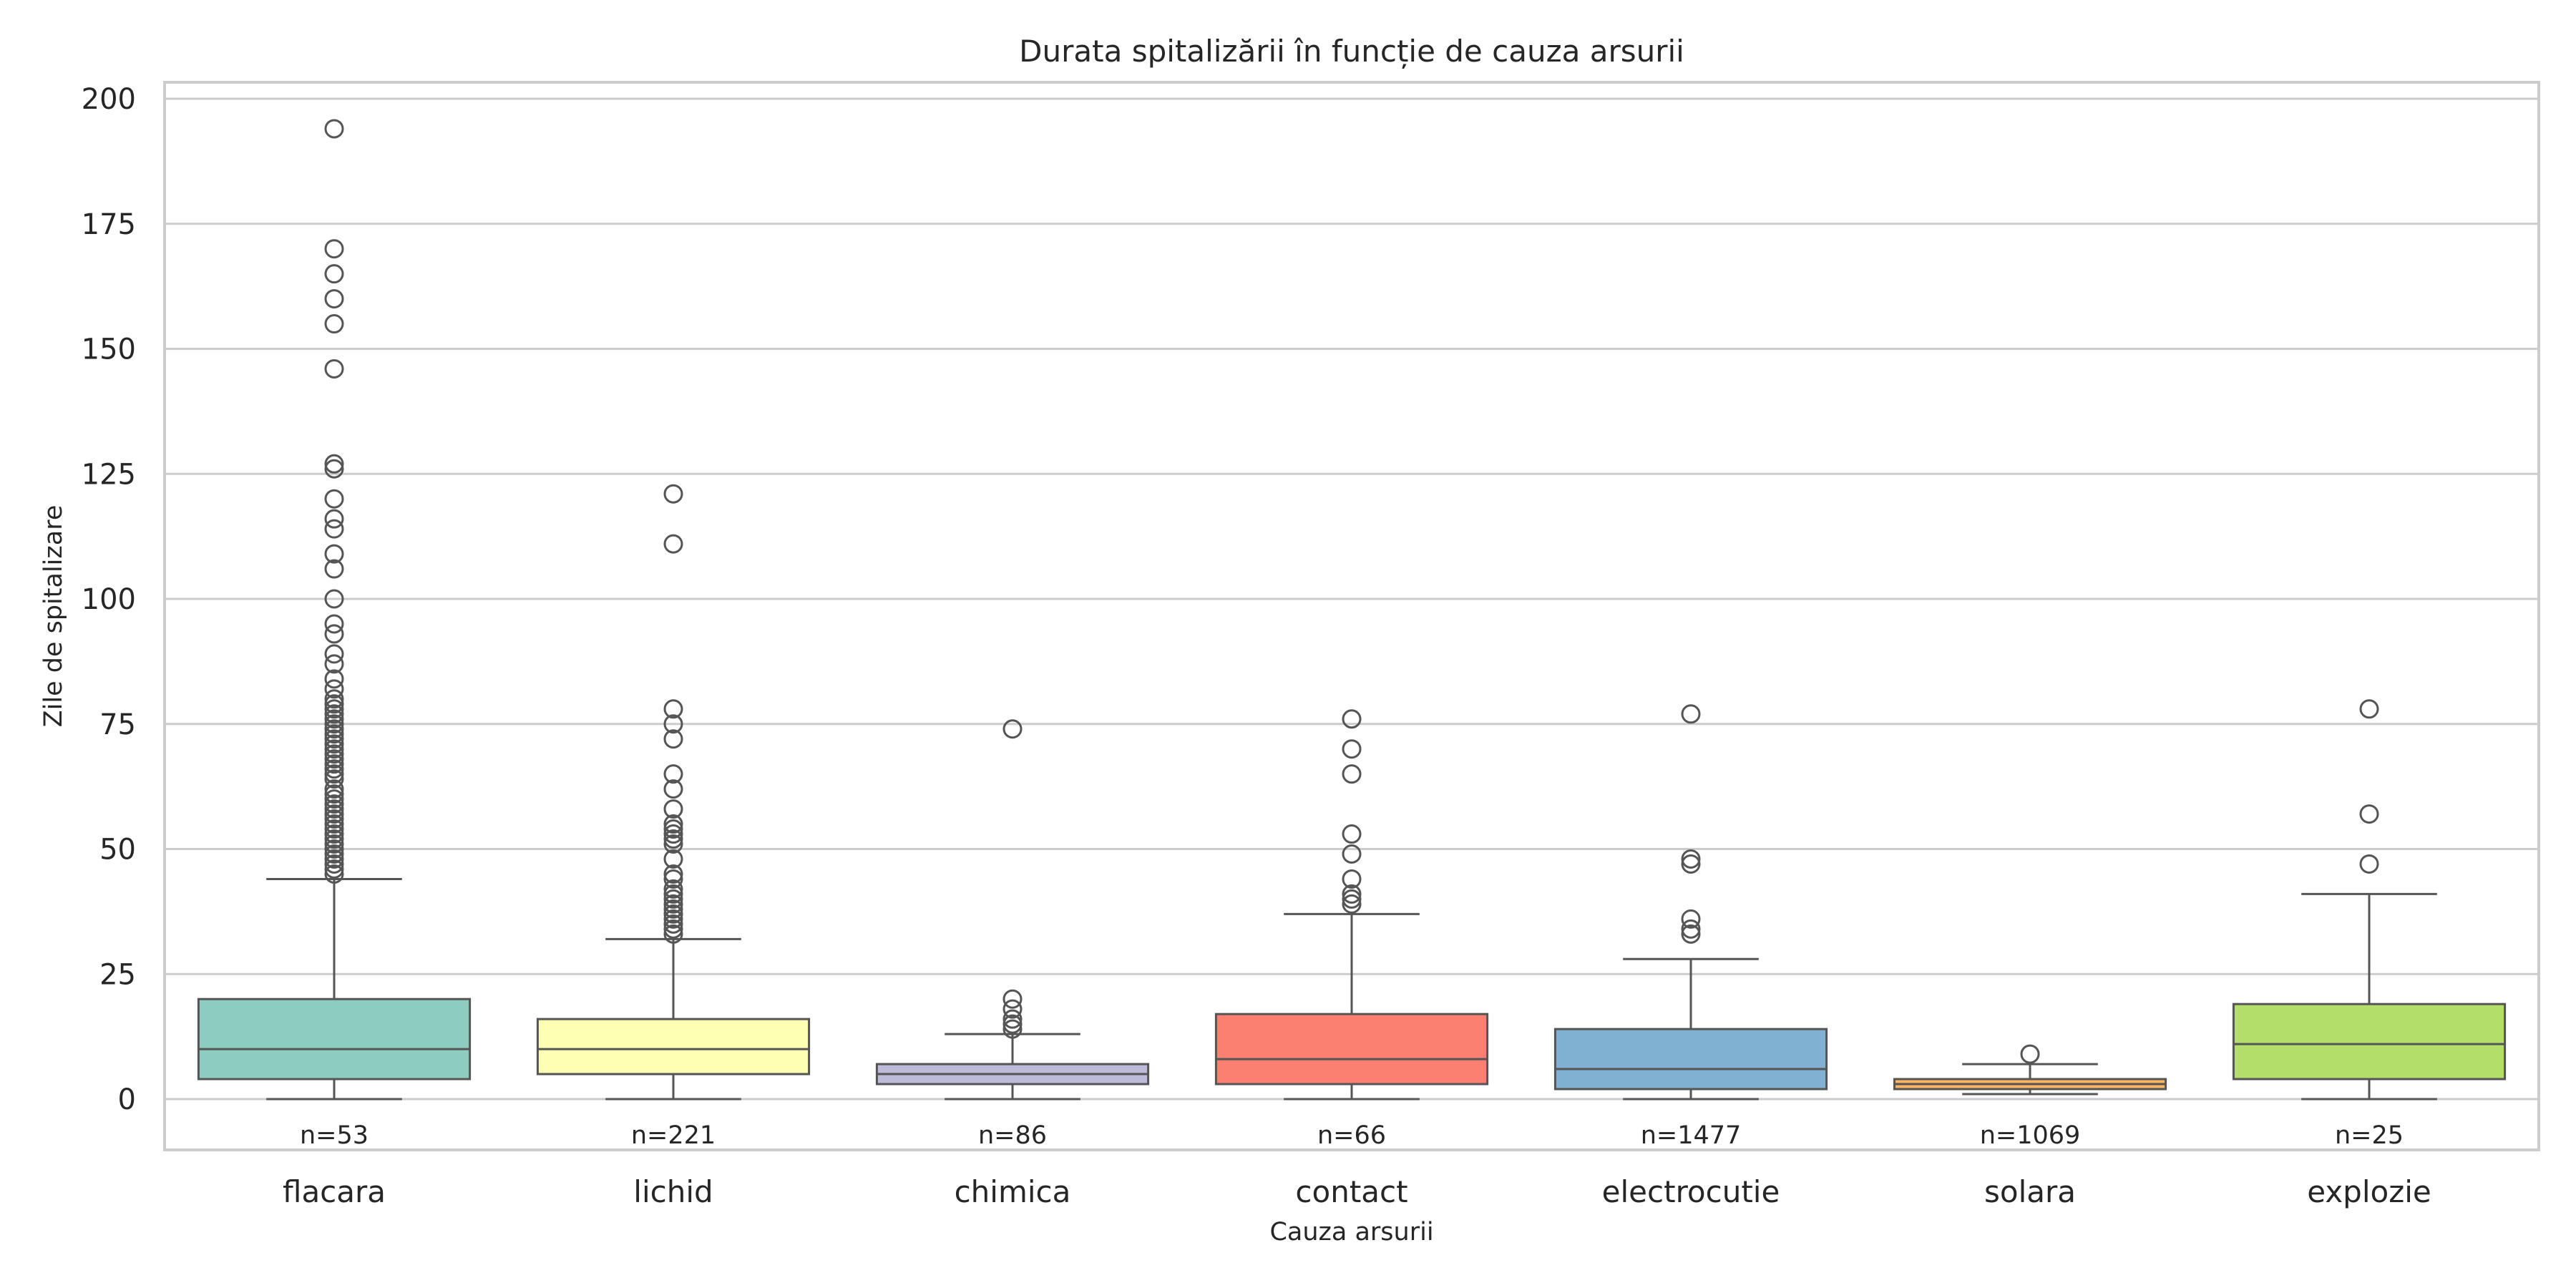 The width and height of the screenshot is (2576, 1288). I want to click on box-flacara, so click(334, 1038).